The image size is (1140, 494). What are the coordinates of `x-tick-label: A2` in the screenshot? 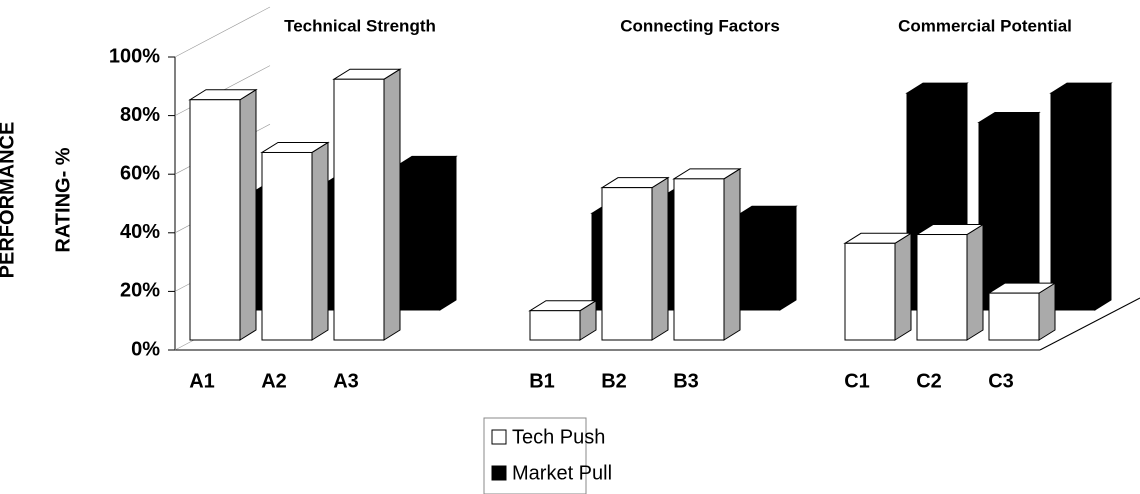 It's located at (274, 381).